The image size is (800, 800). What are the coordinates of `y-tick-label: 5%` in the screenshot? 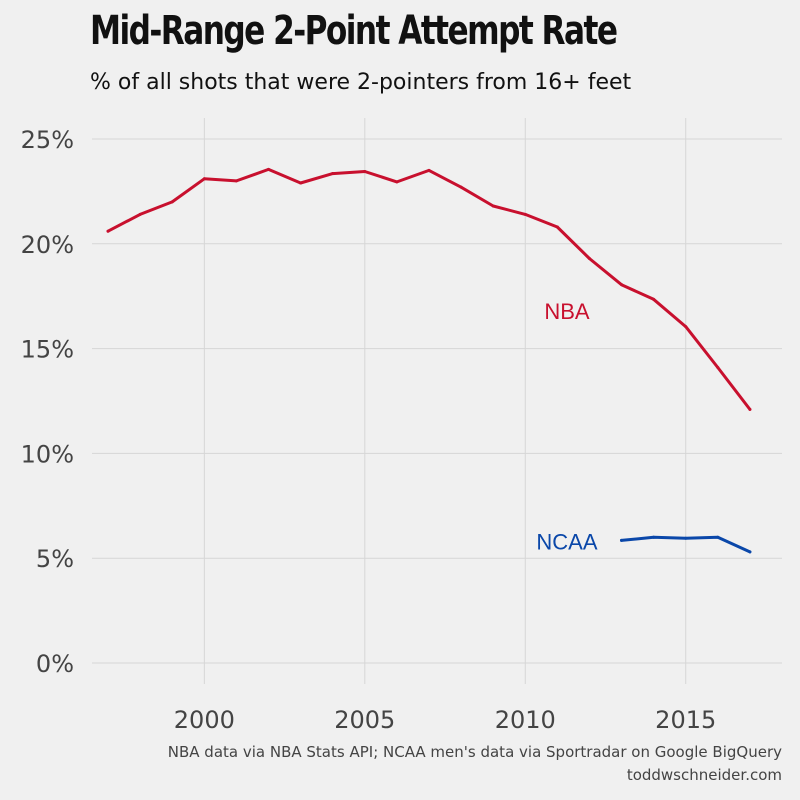 It's located at (55, 559).